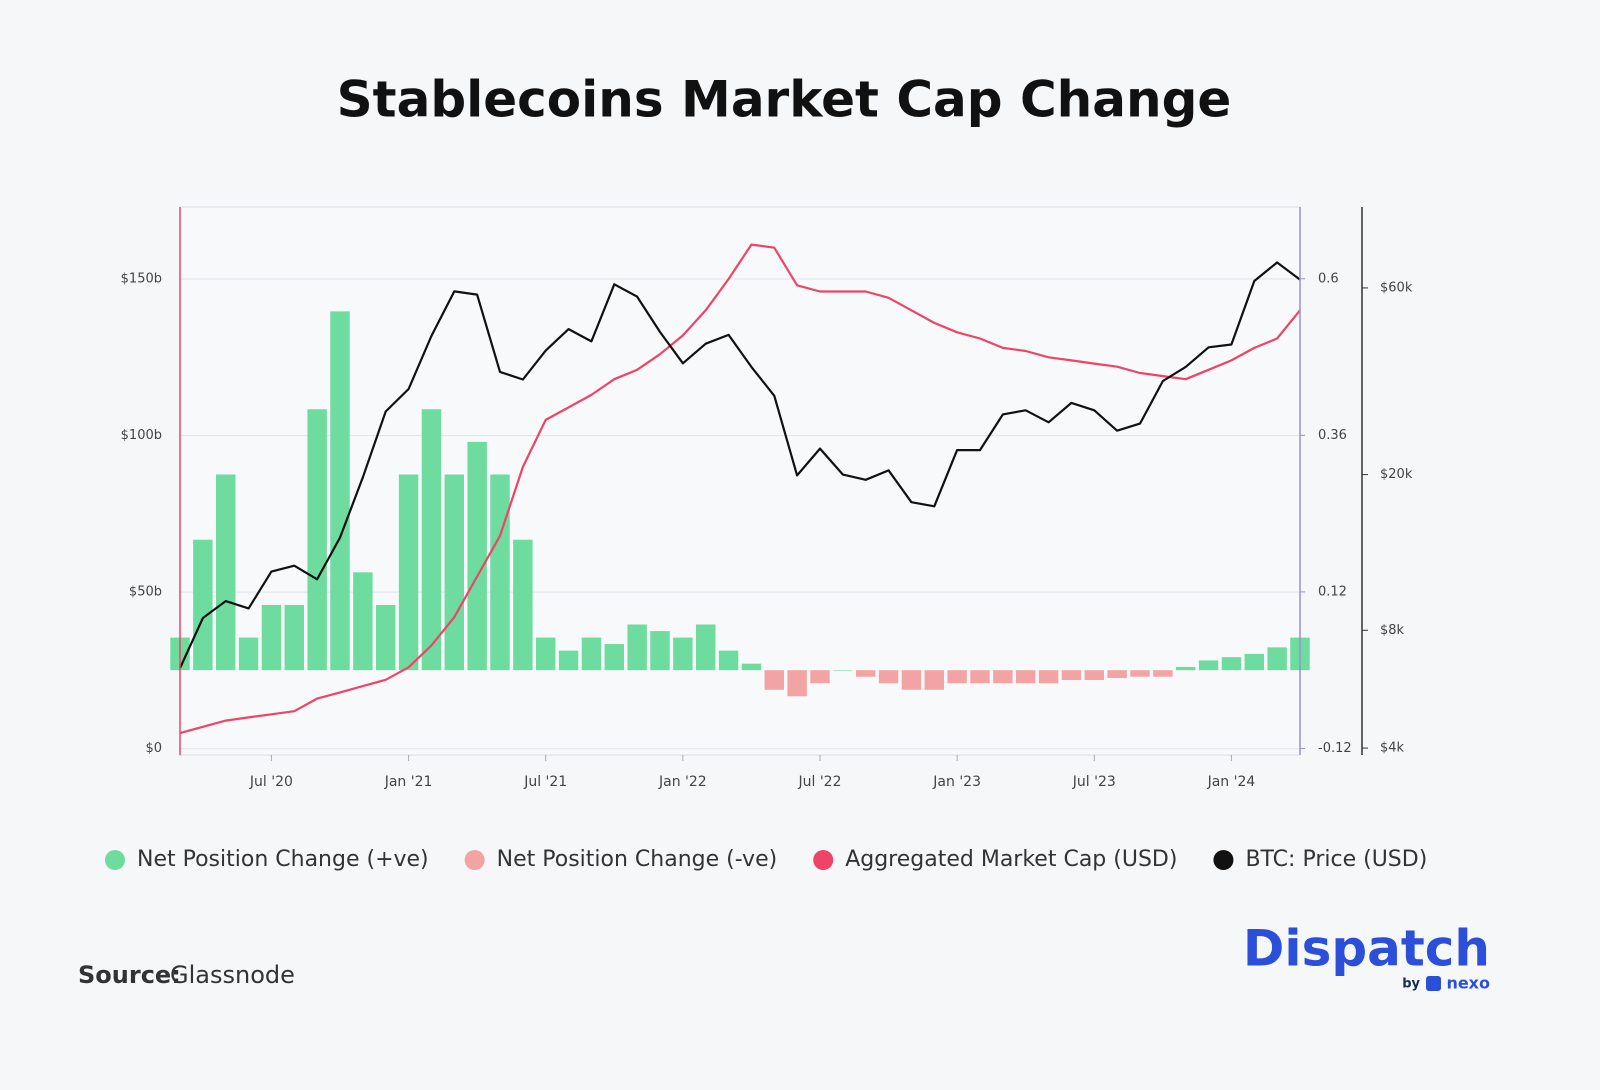  What do you see at coordinates (784, 100) in the screenshot?
I see `chart-title: Stablecoins Market Cap Change` at bounding box center [784, 100].